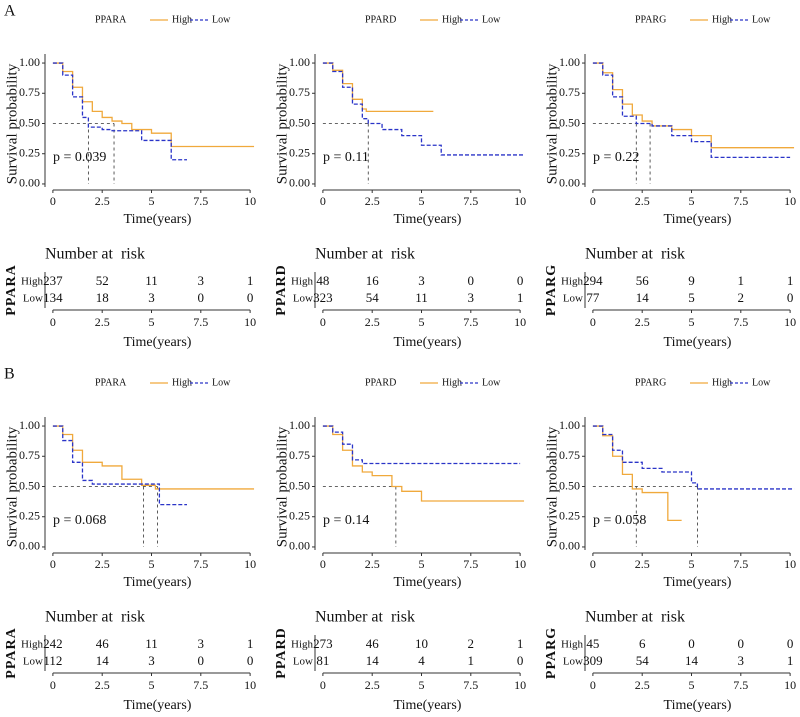 The image size is (800, 717). I want to click on risk-count: 5, so click(691, 297).